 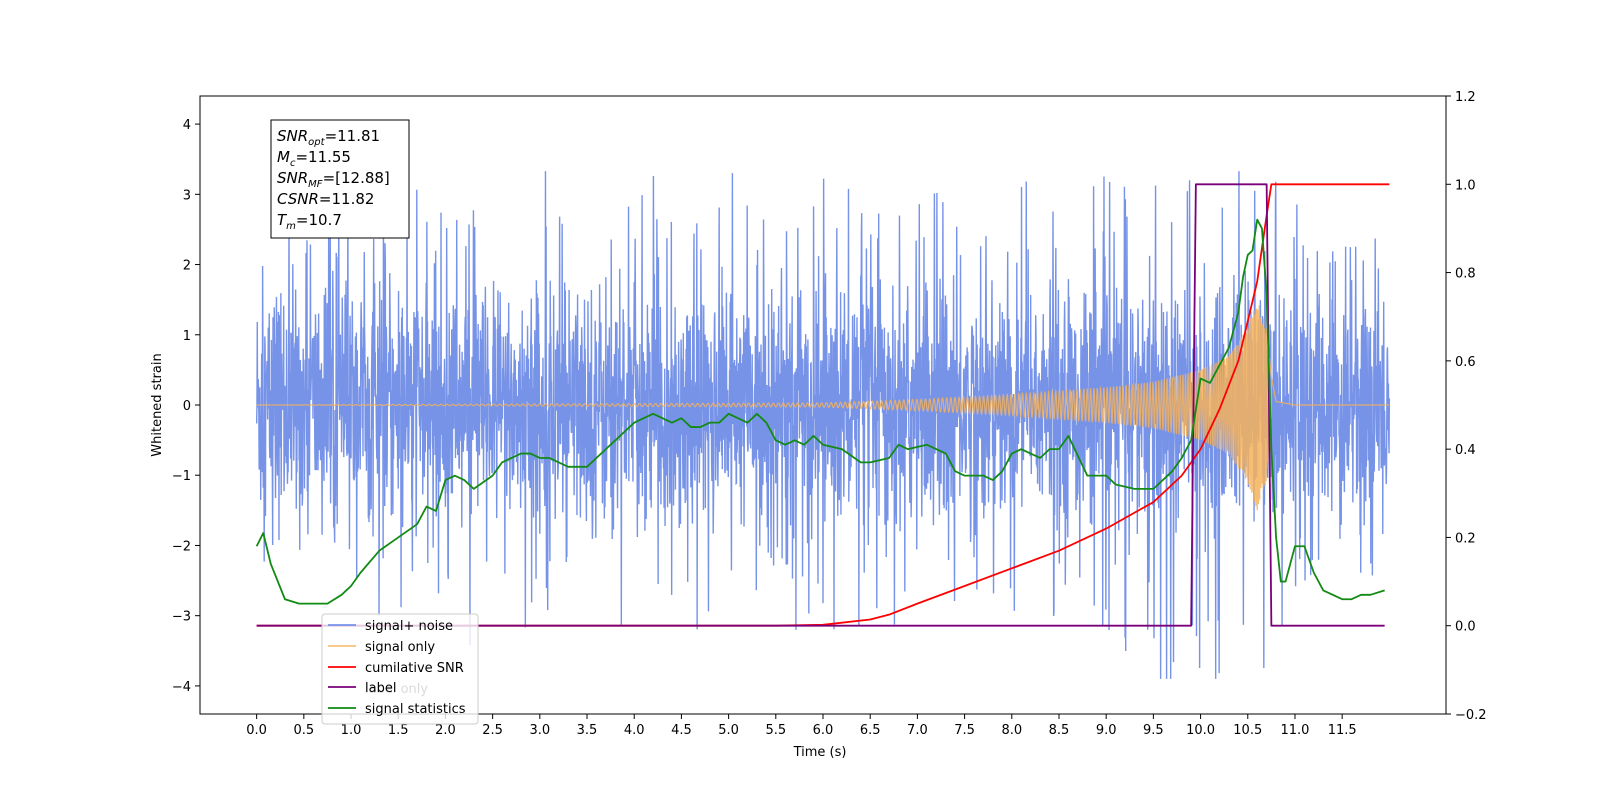 I want to click on legend-frame, so click(x=400, y=669).